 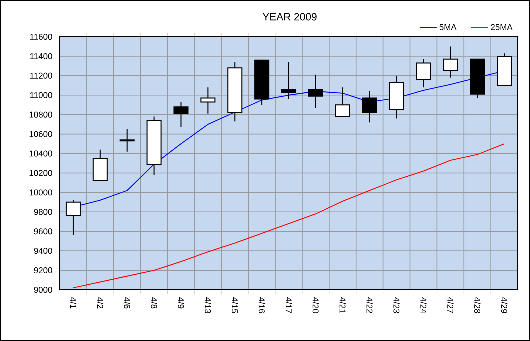 I want to click on y-tick-label: 9600, so click(x=43, y=231).